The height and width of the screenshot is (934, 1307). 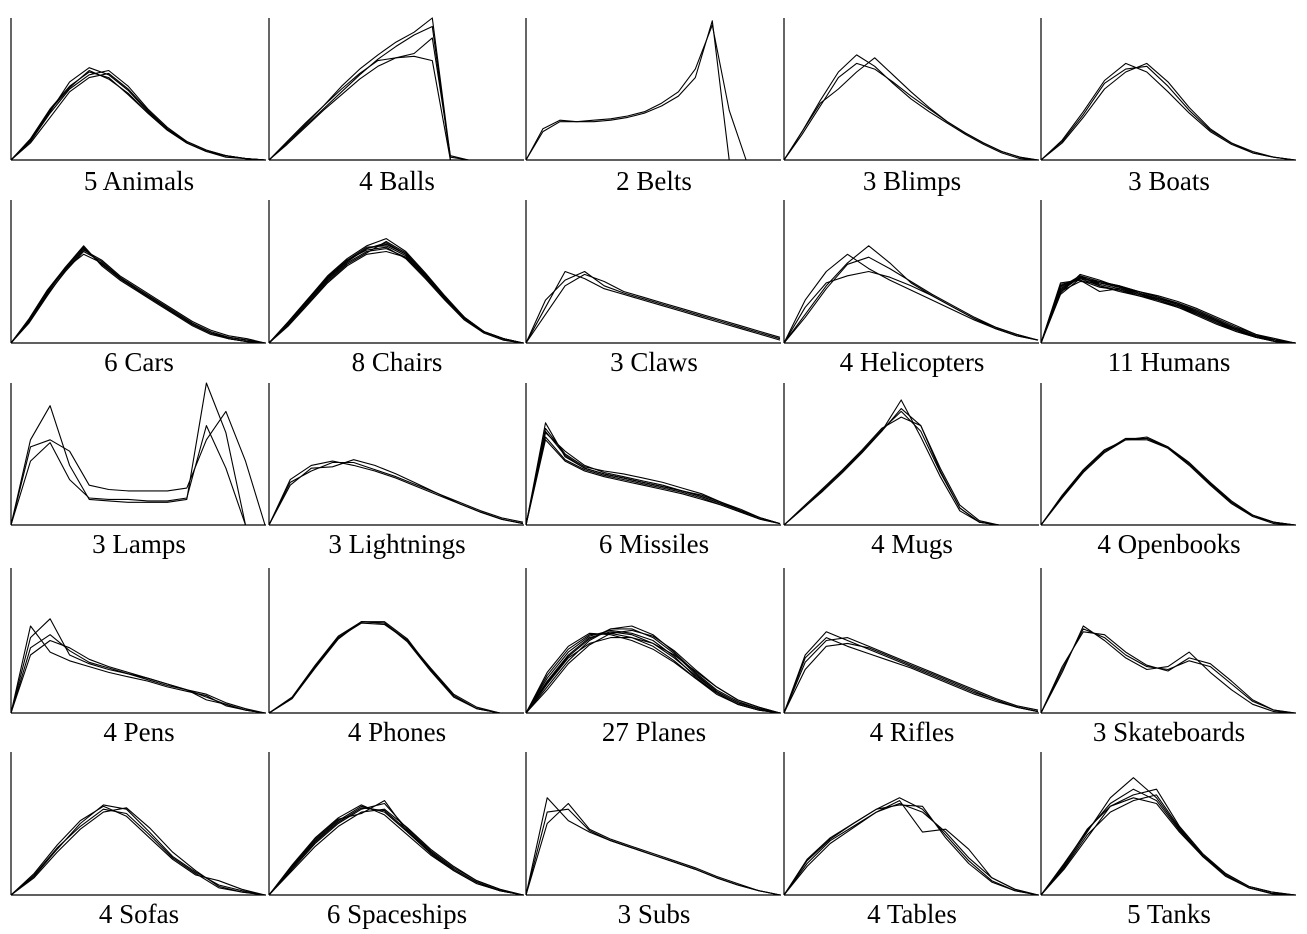 What do you see at coordinates (912, 362) in the screenshot?
I see `chart-title: 4 Helicopters` at bounding box center [912, 362].